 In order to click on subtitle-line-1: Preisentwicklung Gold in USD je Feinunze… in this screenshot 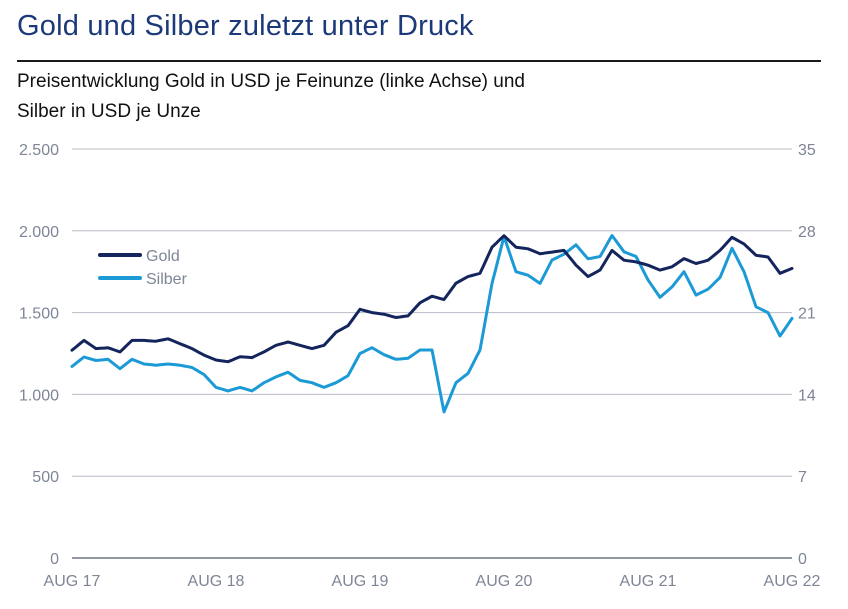, I will do `click(271, 81)`.